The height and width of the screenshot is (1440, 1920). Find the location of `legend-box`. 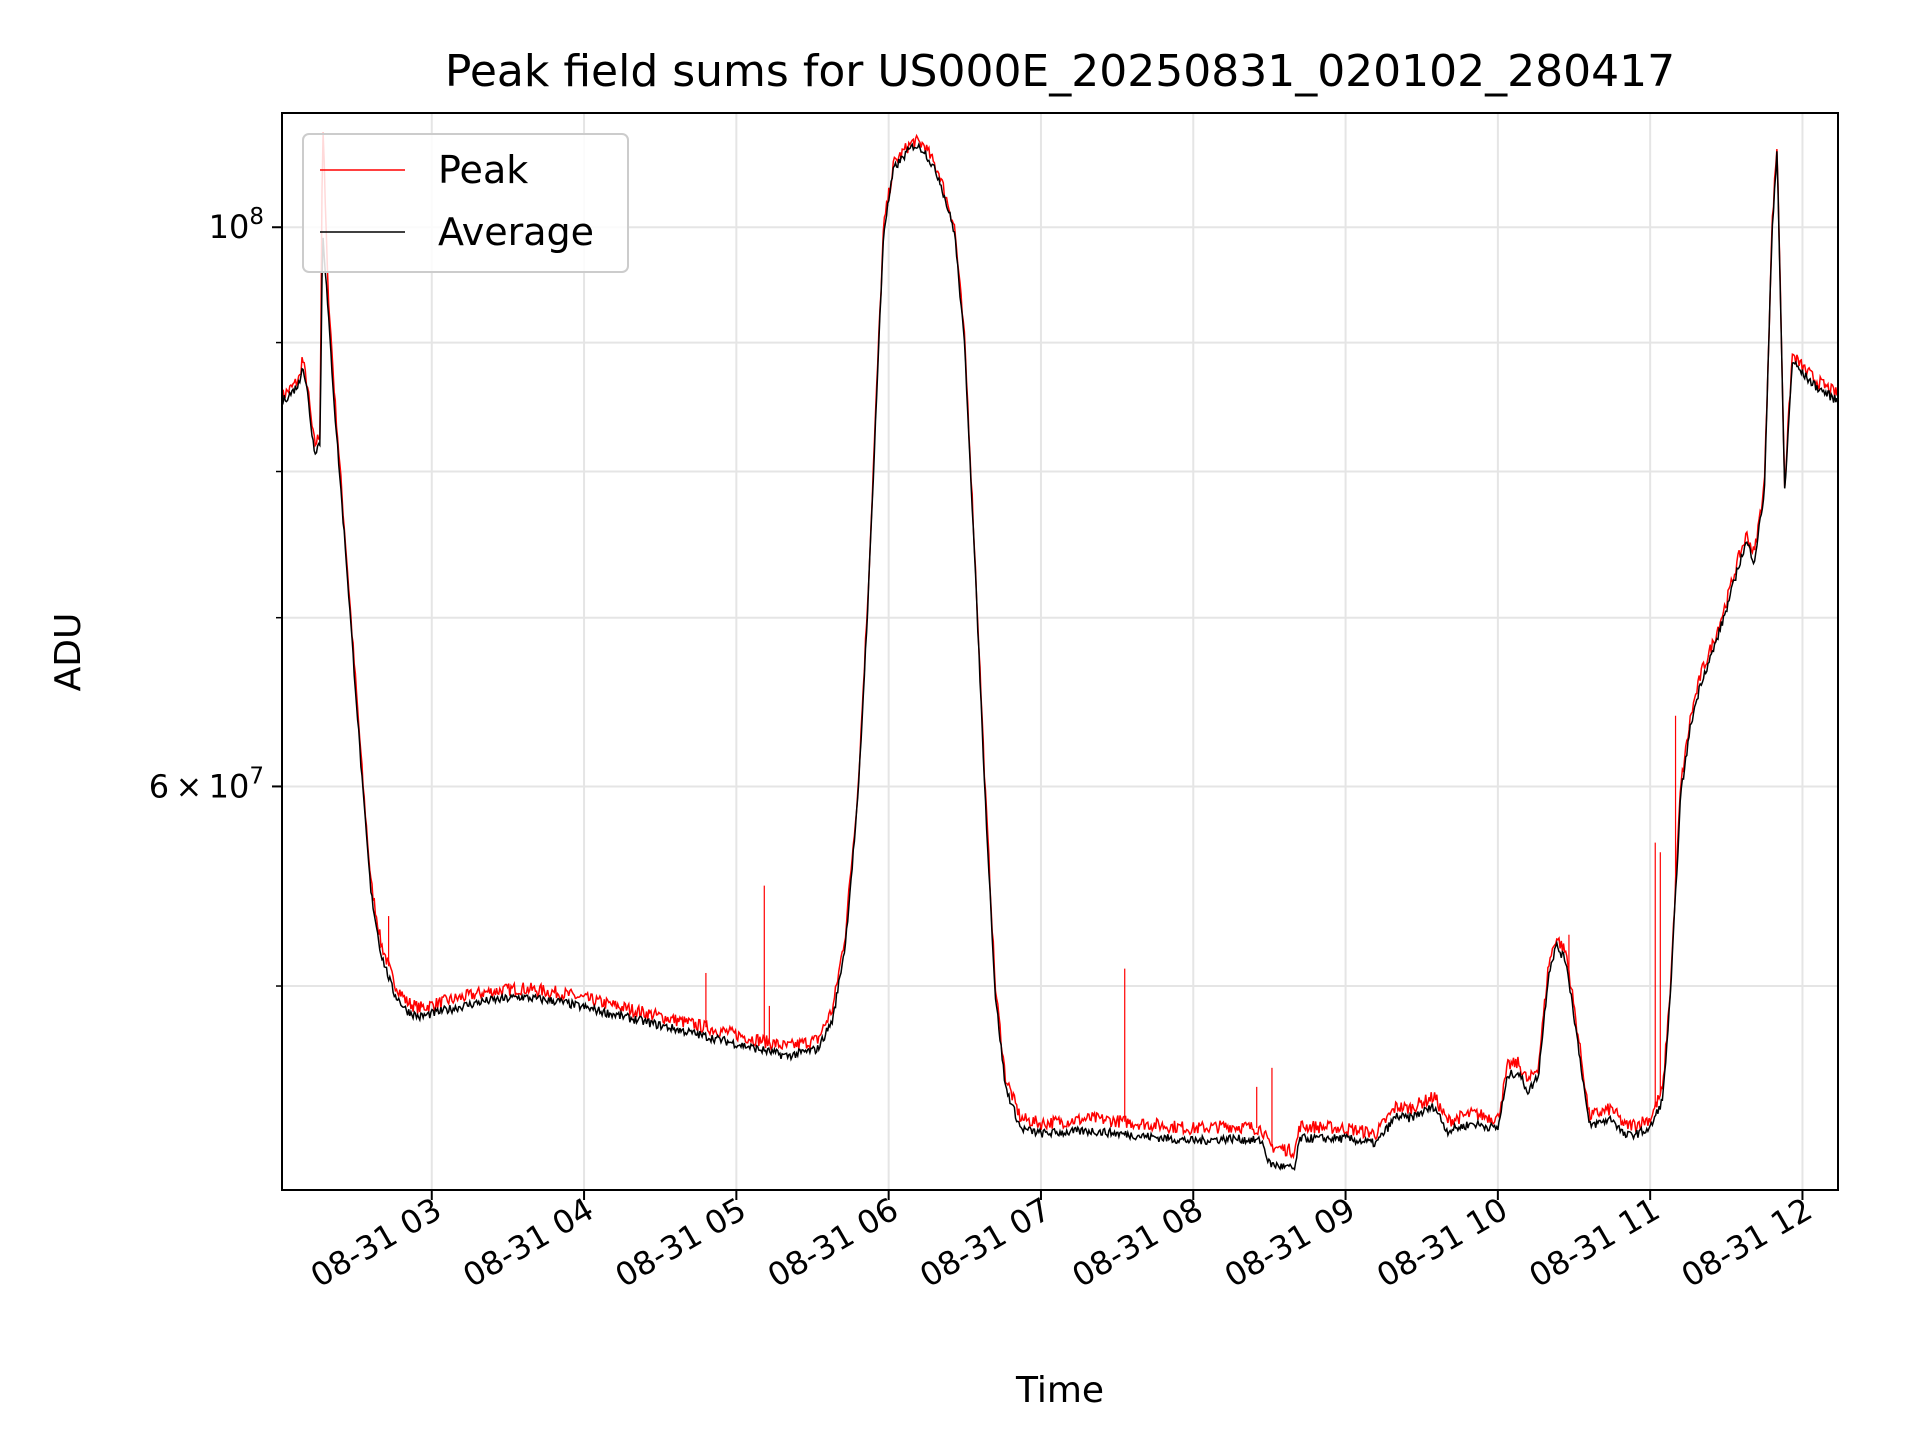

legend-box is located at coordinates (465, 203).